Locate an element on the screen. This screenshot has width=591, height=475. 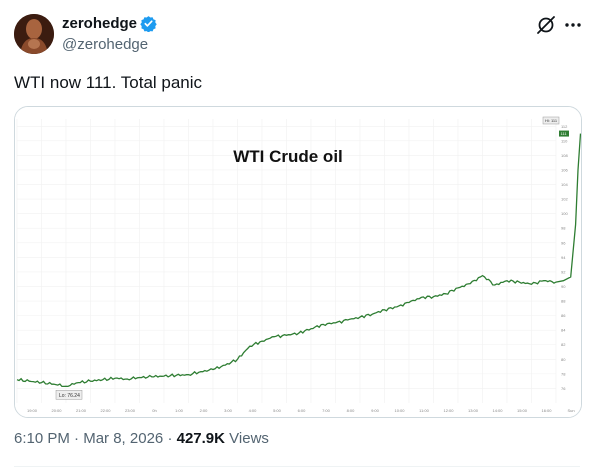
y-tick-label: 112 is located at coordinates (564, 126).